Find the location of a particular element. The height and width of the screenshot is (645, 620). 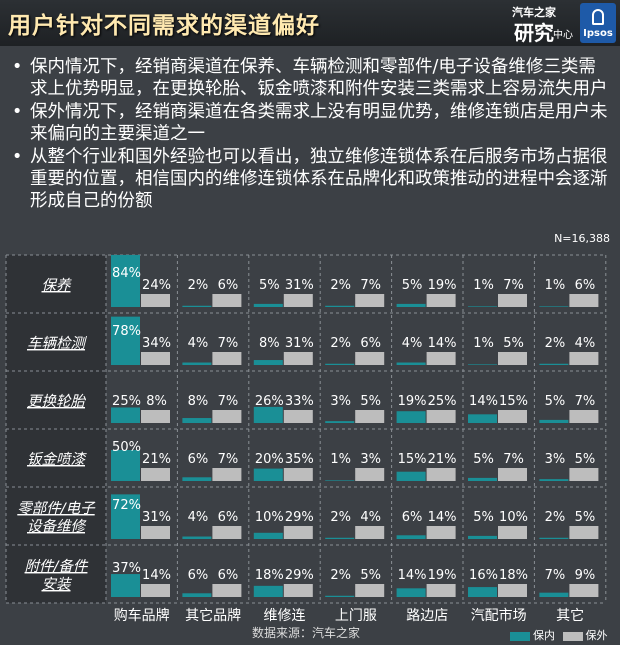

row-label: 安装 is located at coordinates (57, 584).